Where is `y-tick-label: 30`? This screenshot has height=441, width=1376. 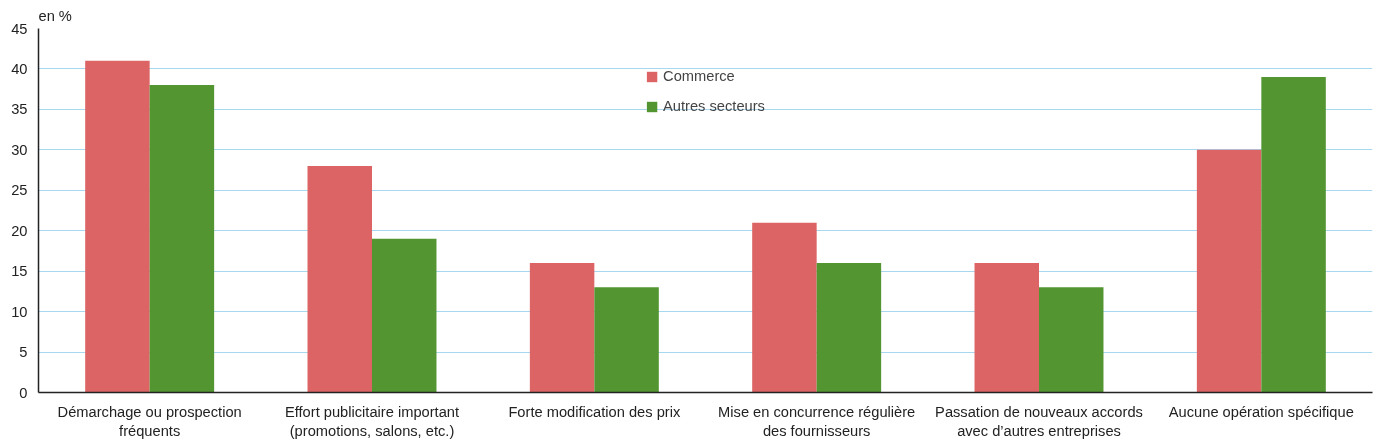 y-tick-label: 30 is located at coordinates (19, 149).